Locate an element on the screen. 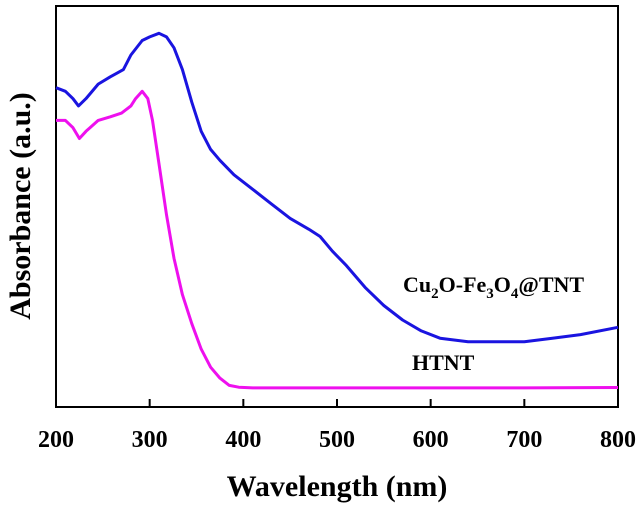 The image size is (642, 509). label-text: @TNT is located at coordinates (551, 284).